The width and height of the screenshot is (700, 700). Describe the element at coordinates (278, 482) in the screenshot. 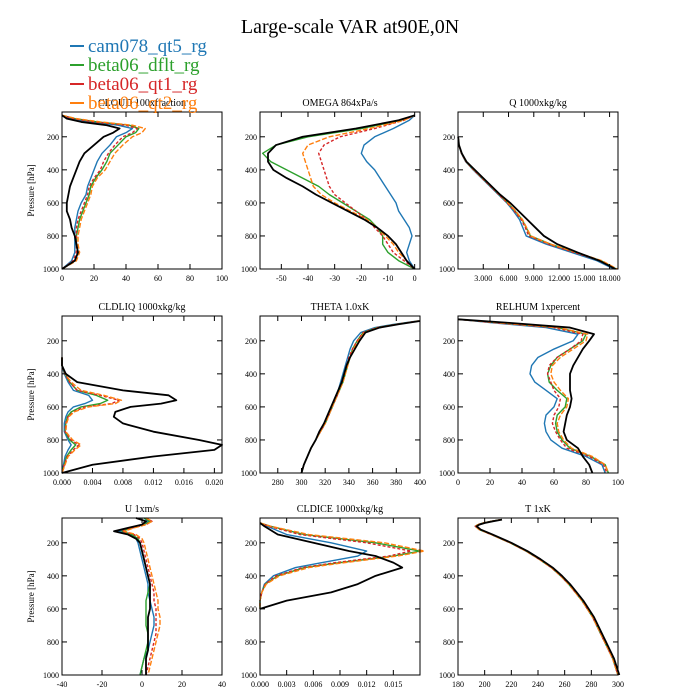

I see `x-tick-label: 280` at that location.